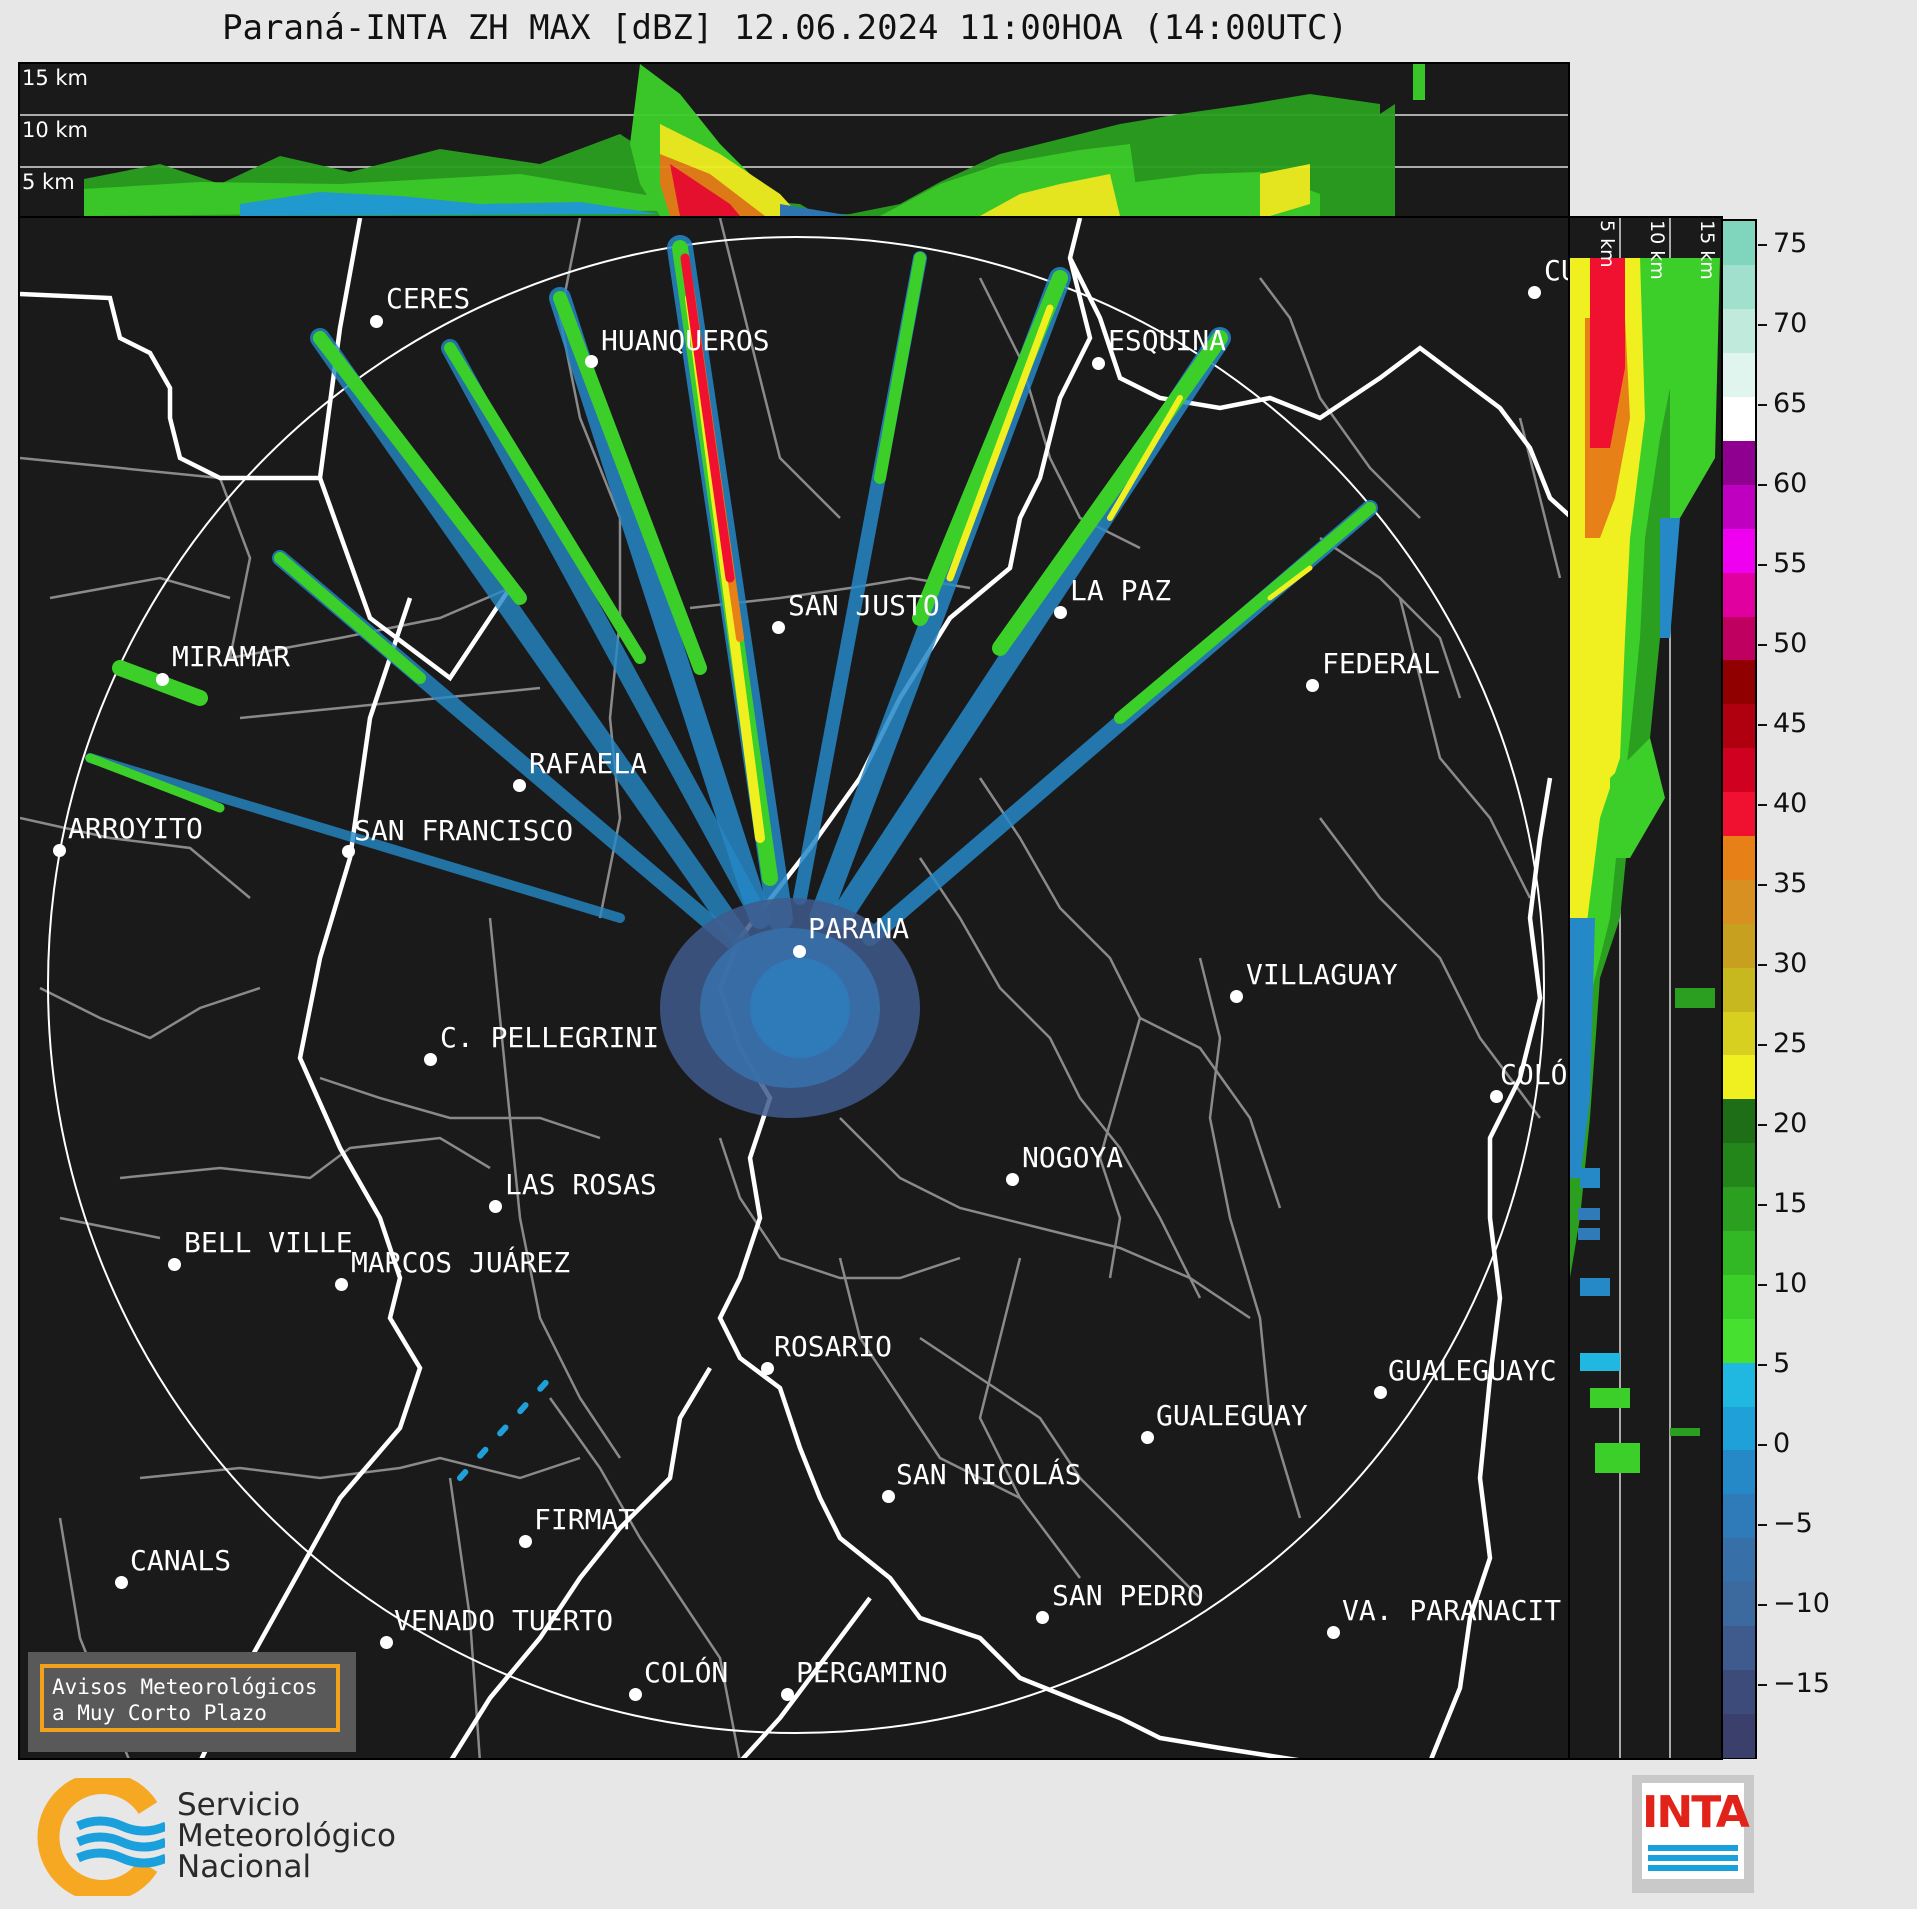 The width and height of the screenshot is (1917, 1909). Describe the element at coordinates (239, 1805) in the screenshot. I see `smn-line-1: Servicio` at that location.